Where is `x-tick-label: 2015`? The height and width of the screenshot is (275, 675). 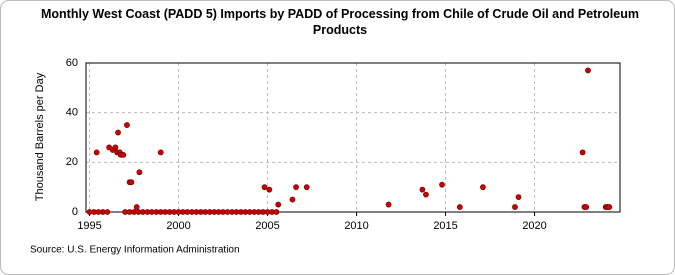
x-tick-label: 2015 is located at coordinates (445, 226).